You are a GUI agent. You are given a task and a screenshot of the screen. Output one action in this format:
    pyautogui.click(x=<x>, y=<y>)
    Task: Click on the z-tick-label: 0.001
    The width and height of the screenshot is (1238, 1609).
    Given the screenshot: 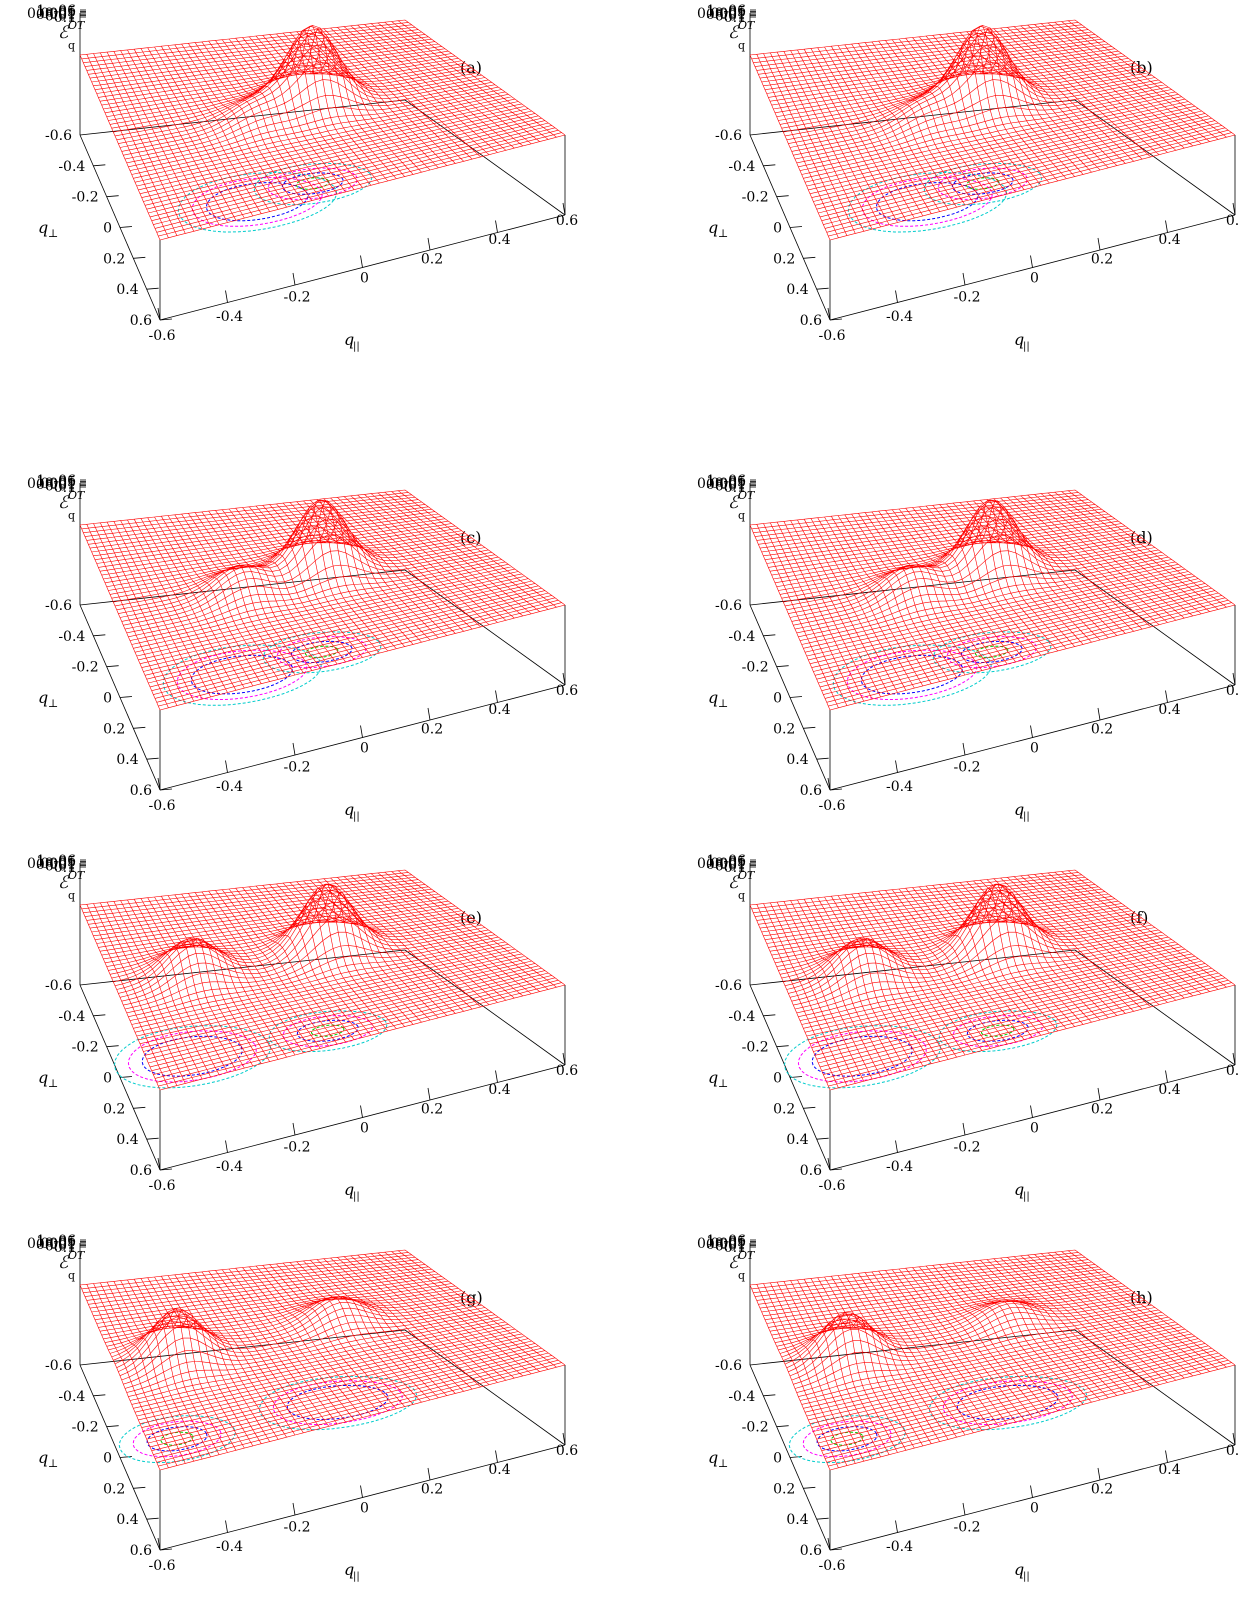 What is the action you would take?
    pyautogui.click(x=726, y=865)
    